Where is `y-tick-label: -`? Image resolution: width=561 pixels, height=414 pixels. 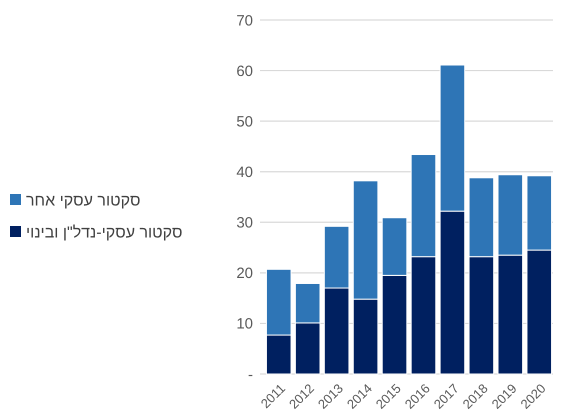
y-tick-label: - is located at coordinates (250, 375).